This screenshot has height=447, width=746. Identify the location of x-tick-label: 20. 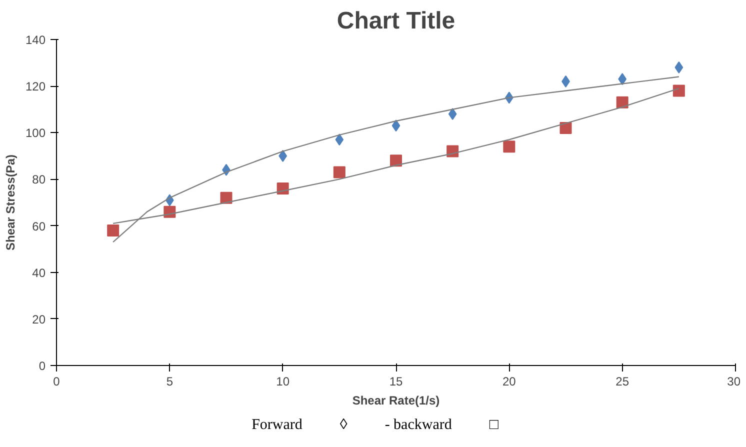
(509, 381).